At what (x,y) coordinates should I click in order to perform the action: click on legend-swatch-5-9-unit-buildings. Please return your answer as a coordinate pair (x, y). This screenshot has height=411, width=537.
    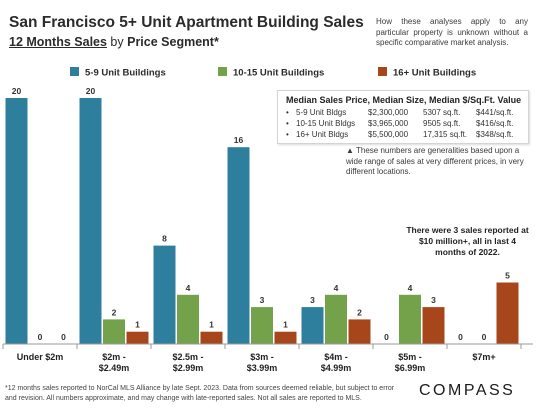
    Looking at the image, I should click on (74, 71).